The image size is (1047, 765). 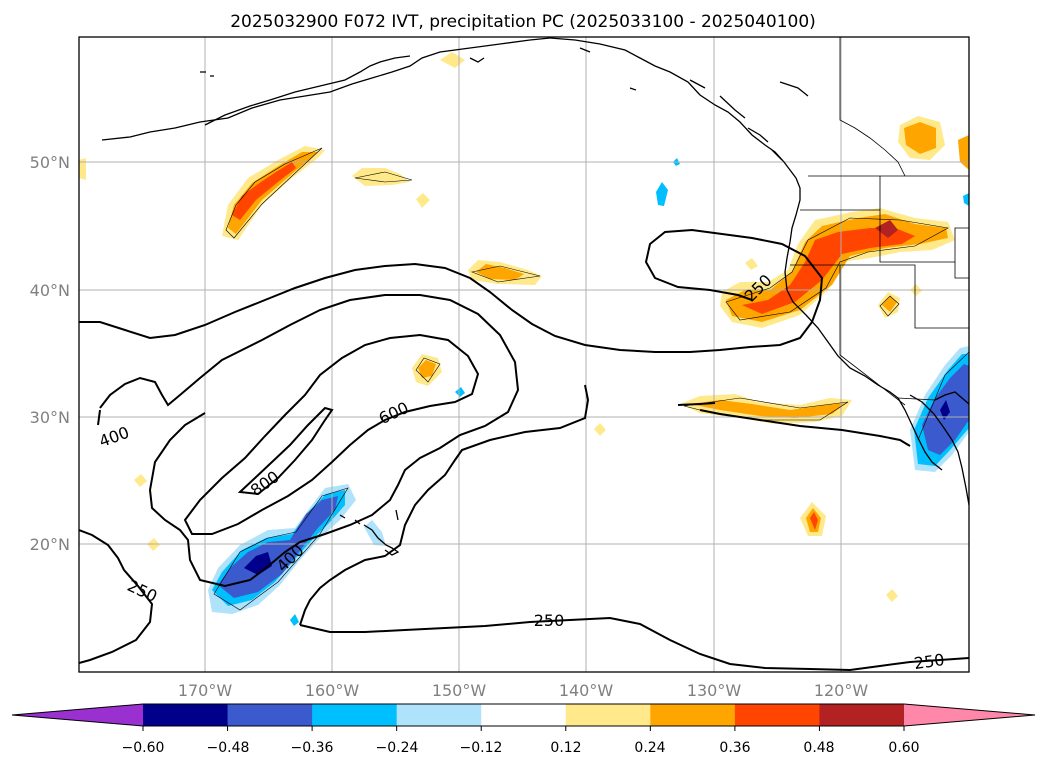 What do you see at coordinates (662, 194) in the screenshot?
I see `neg-precip-north` at bounding box center [662, 194].